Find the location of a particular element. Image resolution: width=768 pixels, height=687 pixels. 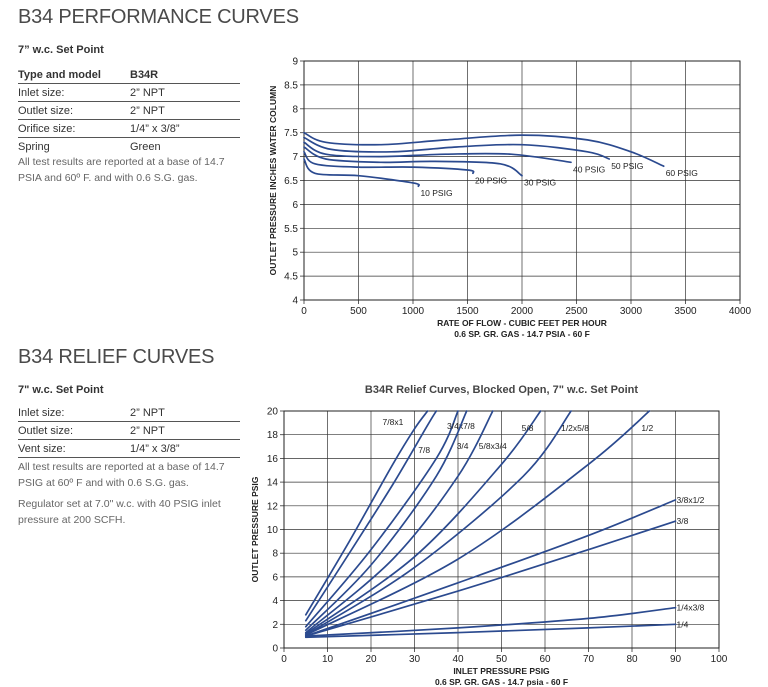

x-tick-label: 90 is located at coordinates (676, 659).